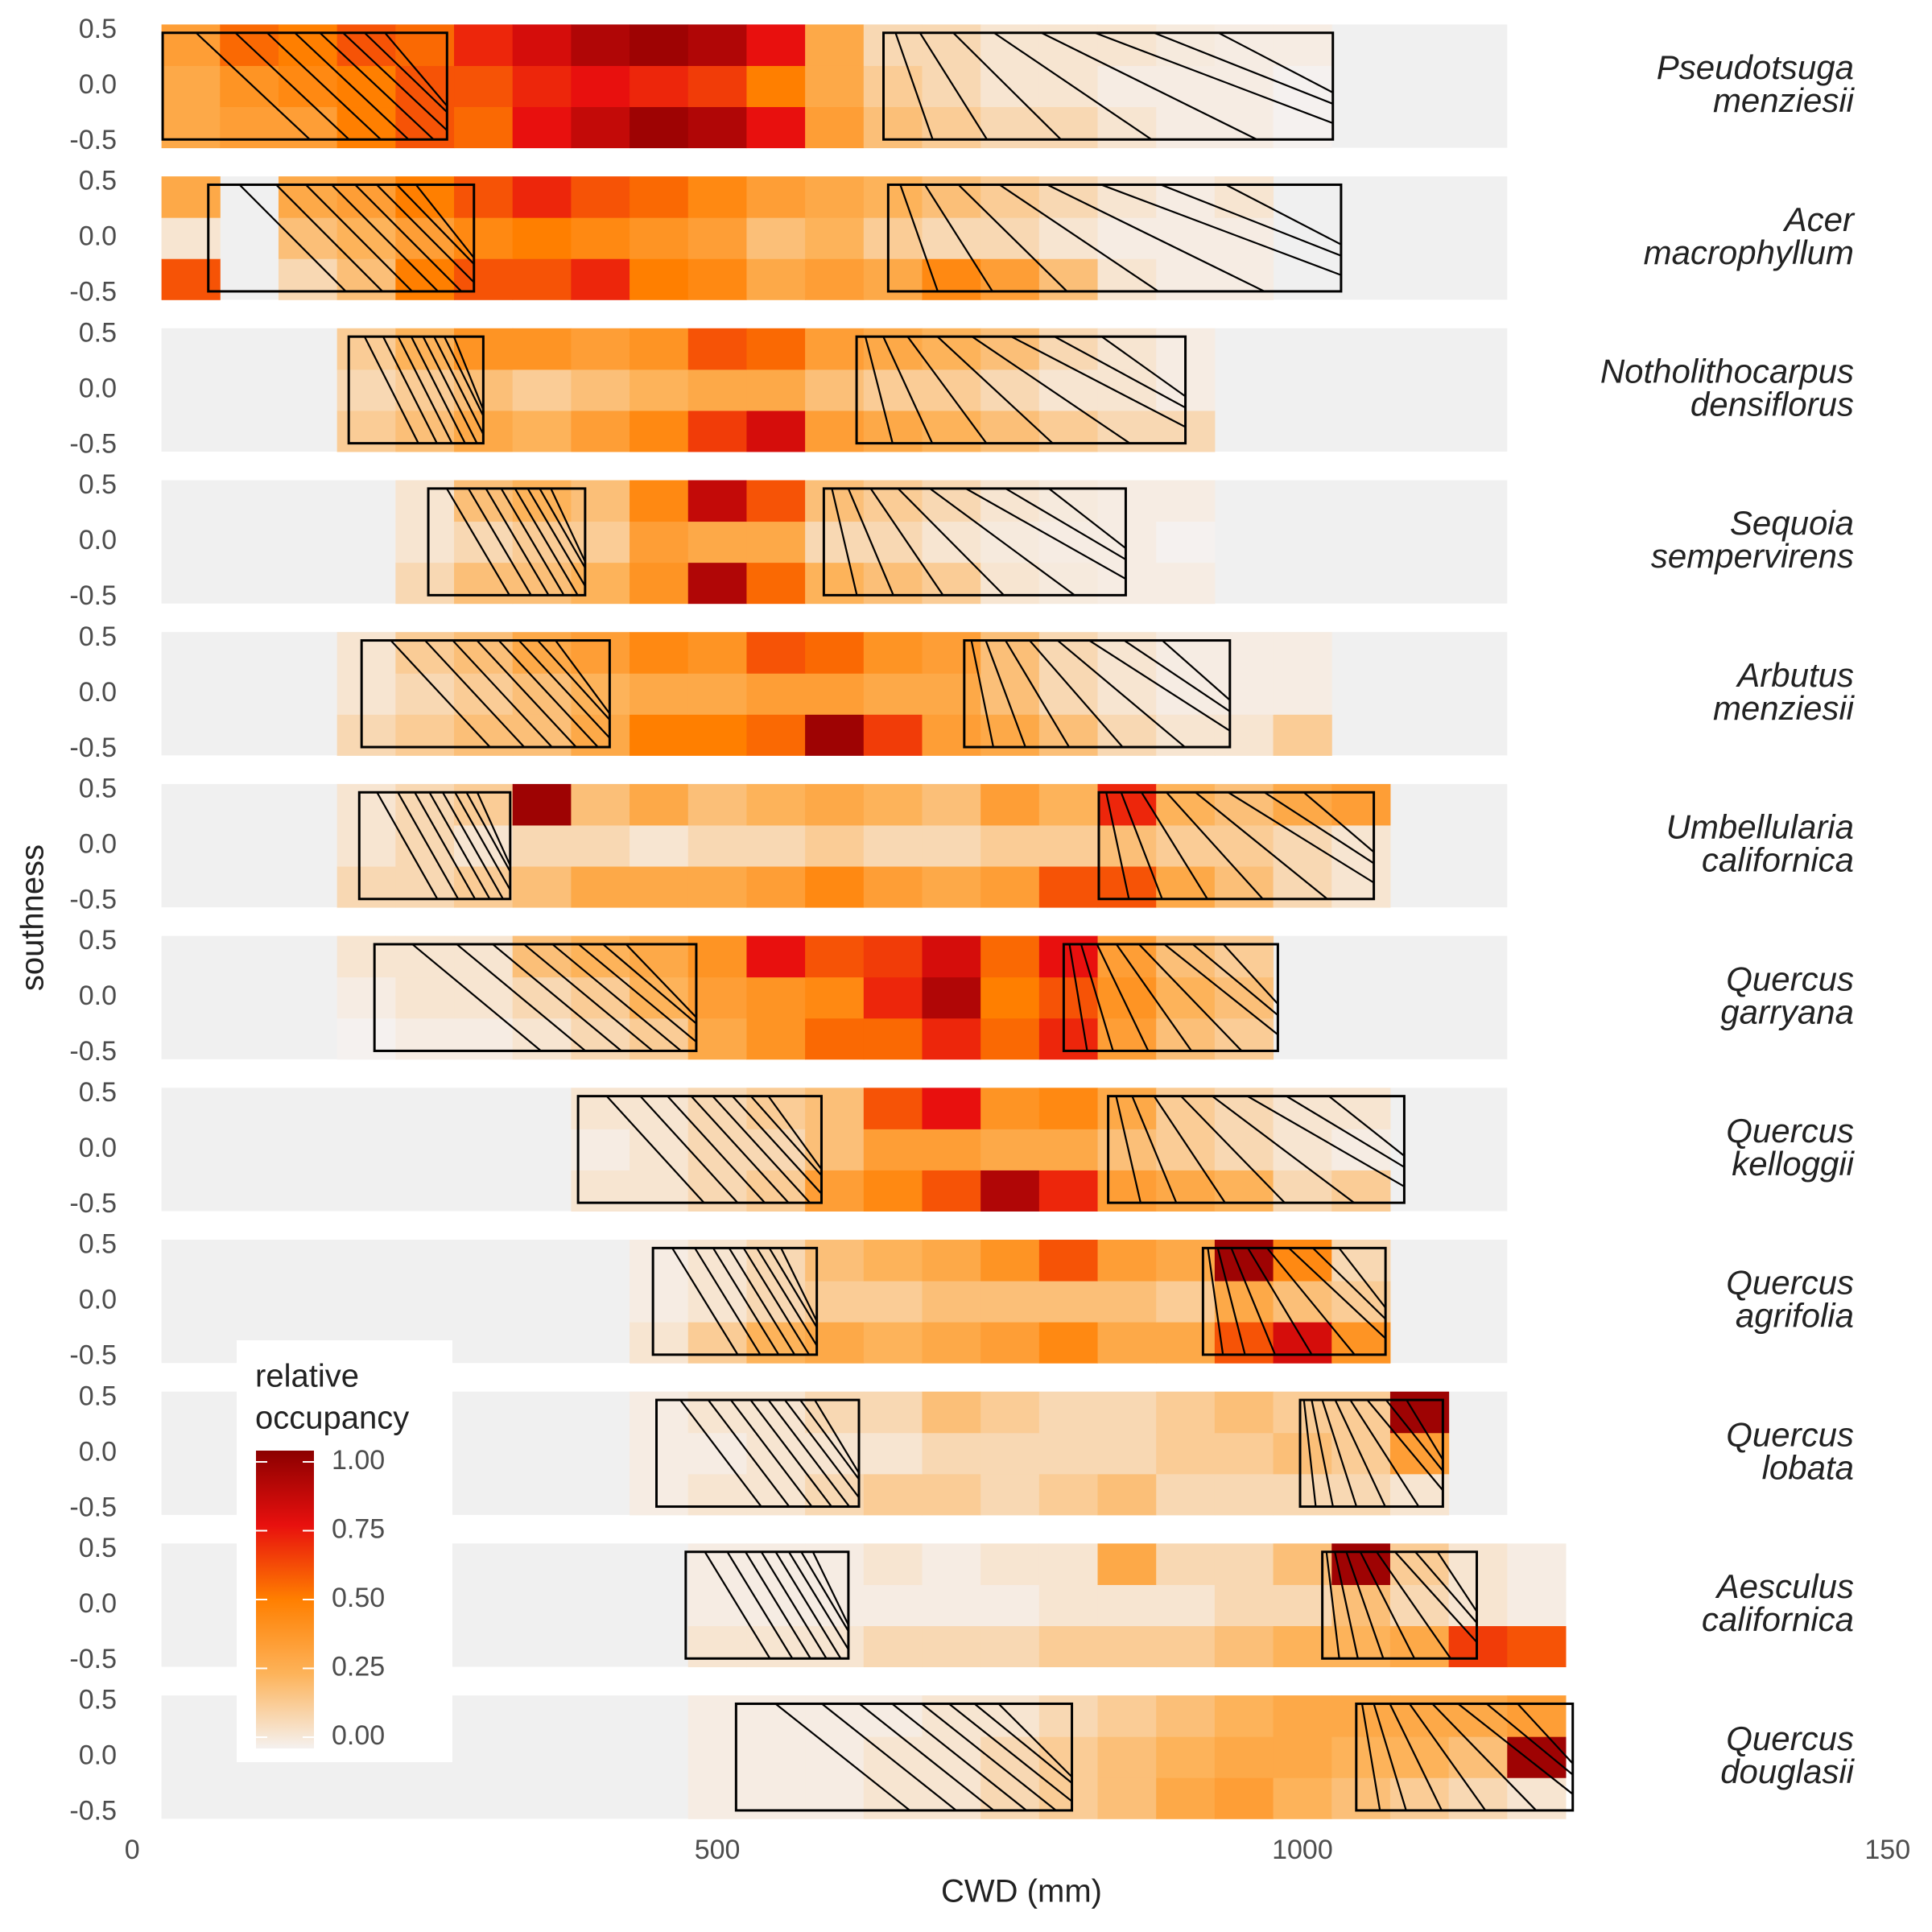 This screenshot has width=1932, height=1932. I want to click on facet-label: Acer, so click(1819, 219).